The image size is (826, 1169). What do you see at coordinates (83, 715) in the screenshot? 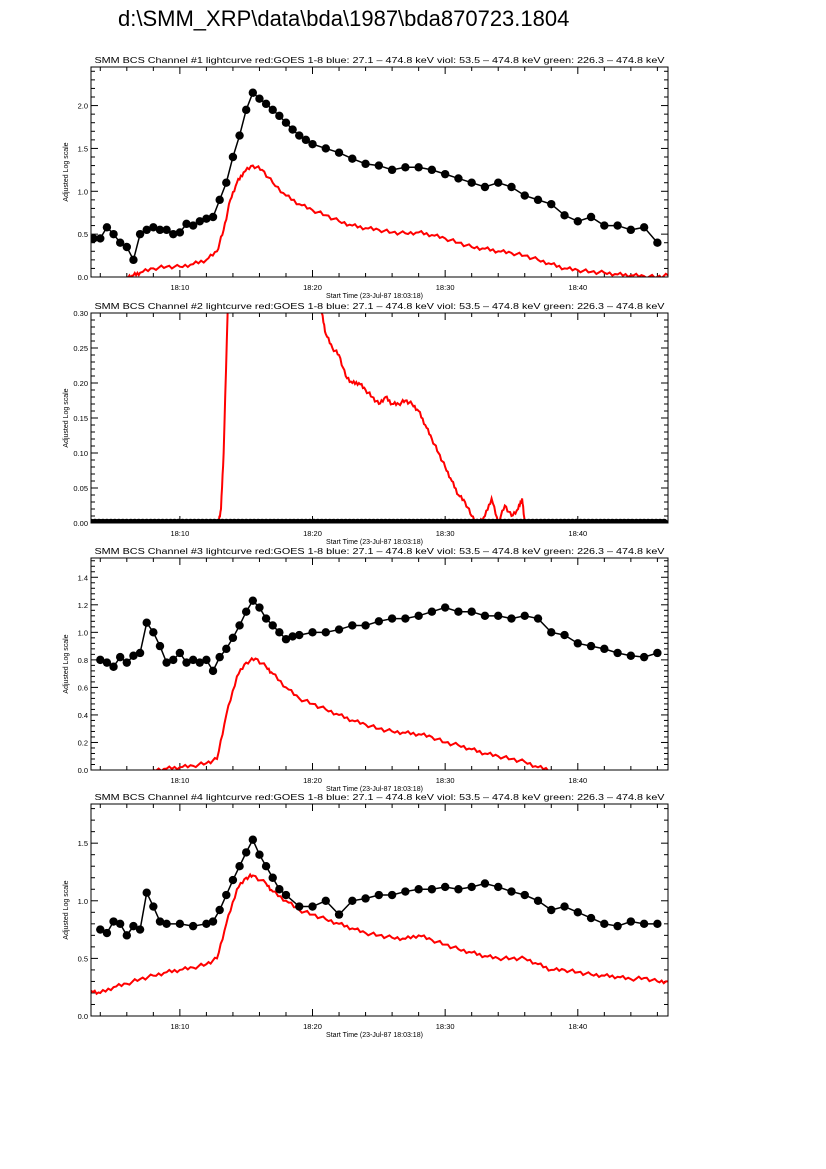
I see `y-tick-label: 0.4` at bounding box center [83, 715].